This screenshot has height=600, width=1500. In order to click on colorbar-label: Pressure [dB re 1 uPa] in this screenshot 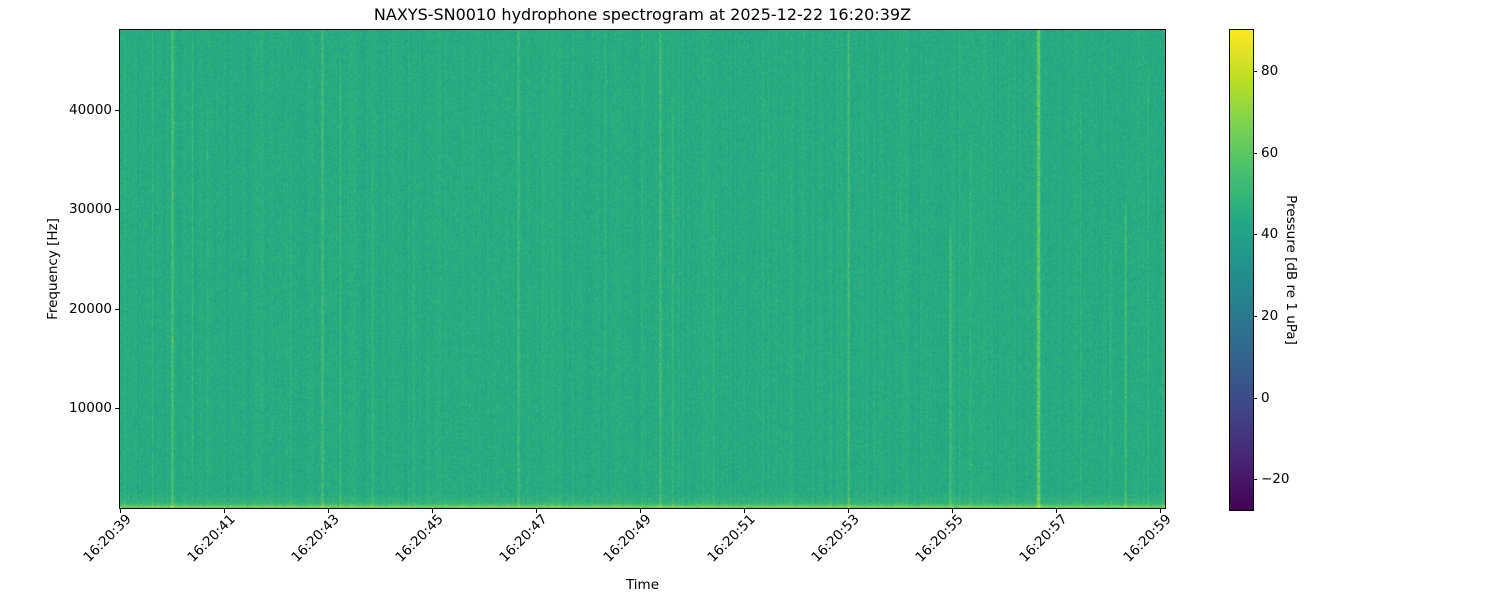, I will do `click(1291, 270)`.